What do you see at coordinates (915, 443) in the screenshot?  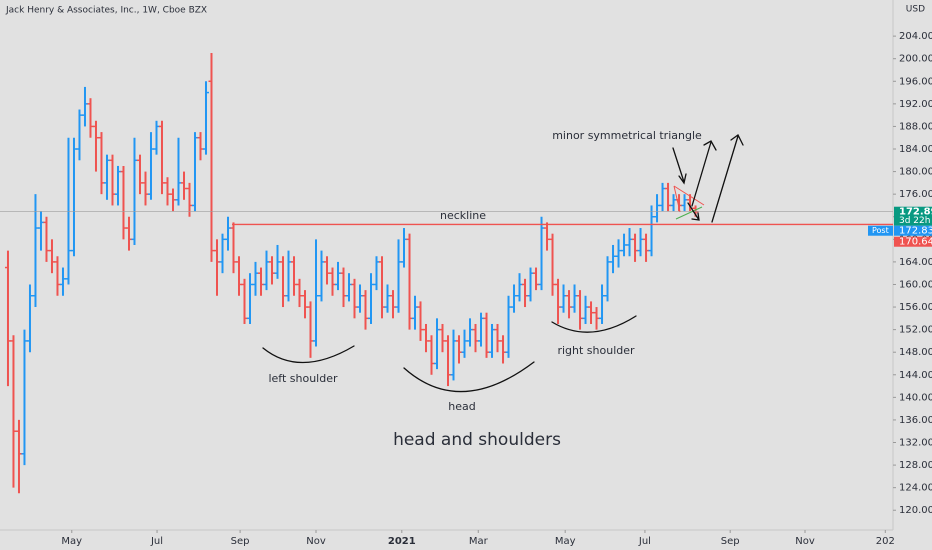 I see `y-tick-label: 132.00` at bounding box center [915, 443].